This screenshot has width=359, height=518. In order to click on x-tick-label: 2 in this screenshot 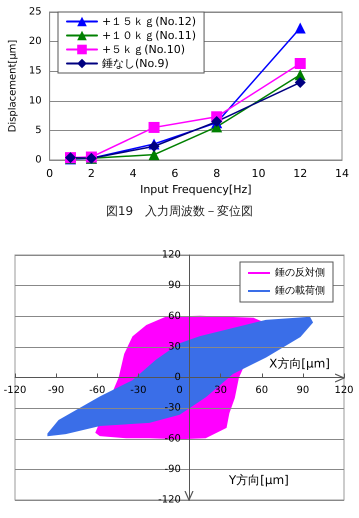, I will do `click(91, 173)`.